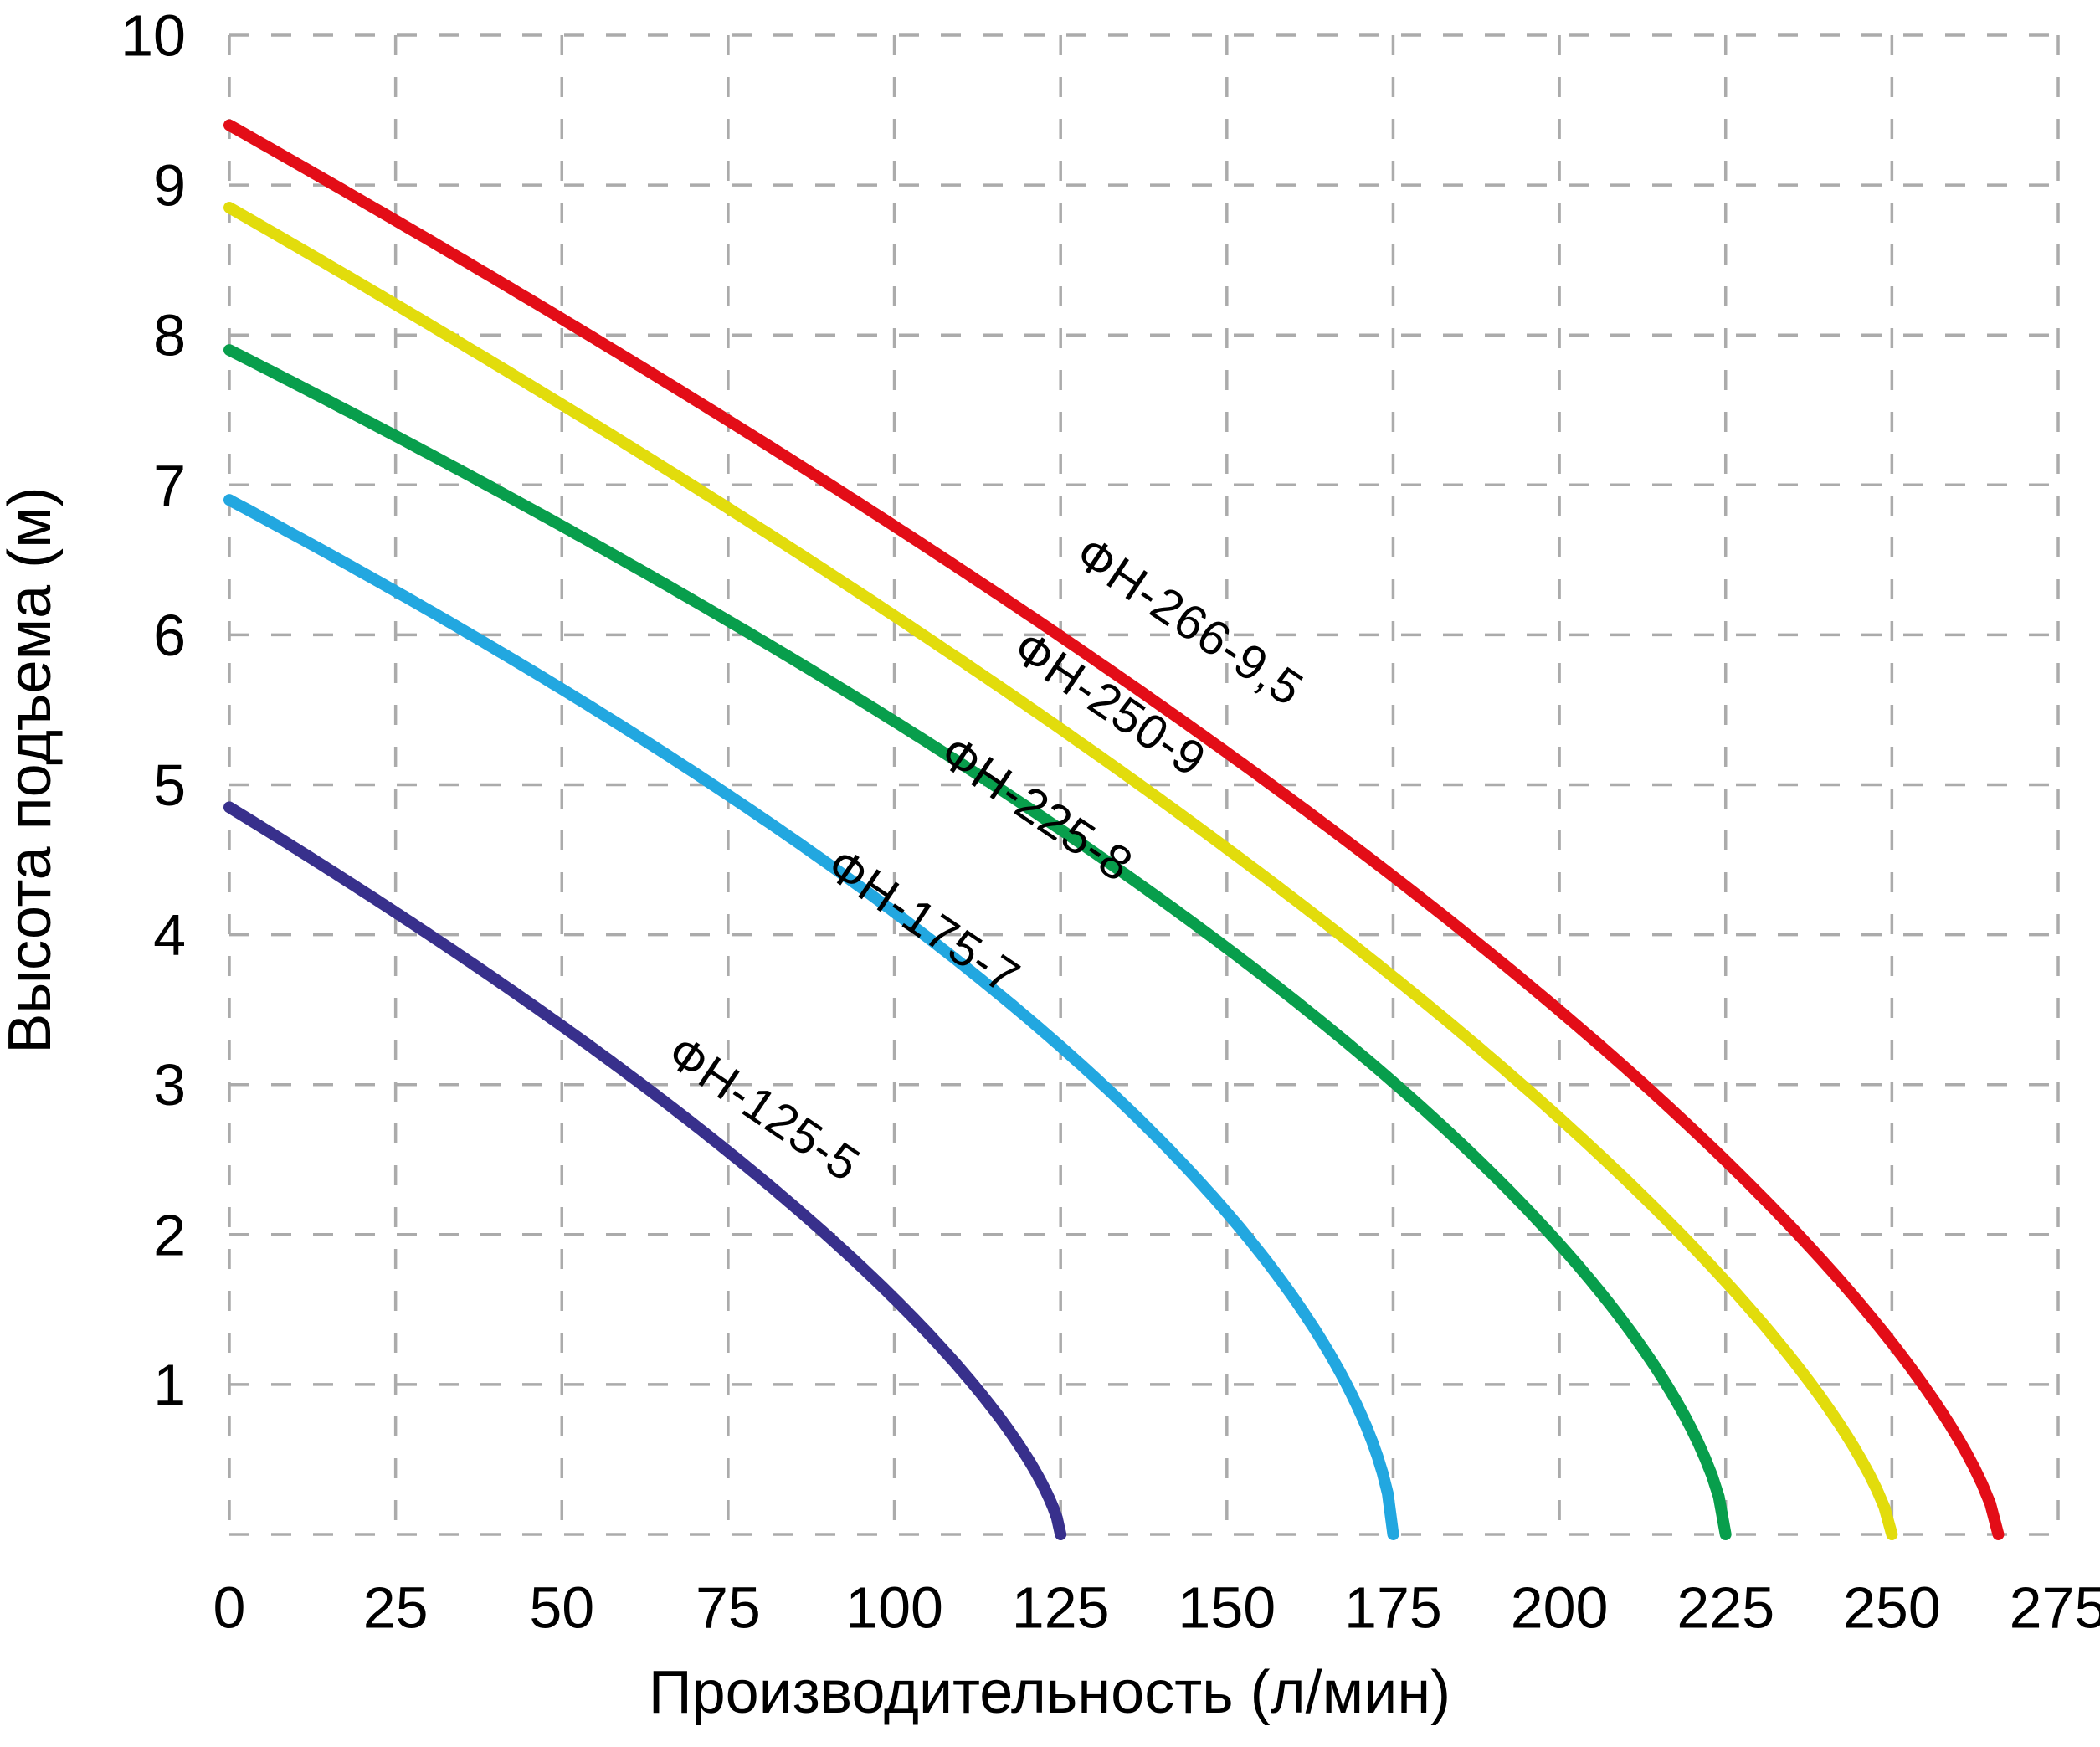  Describe the element at coordinates (923, 921) in the screenshot. I see `curve-label-fn-175-7: ФН-175-7` at that location.